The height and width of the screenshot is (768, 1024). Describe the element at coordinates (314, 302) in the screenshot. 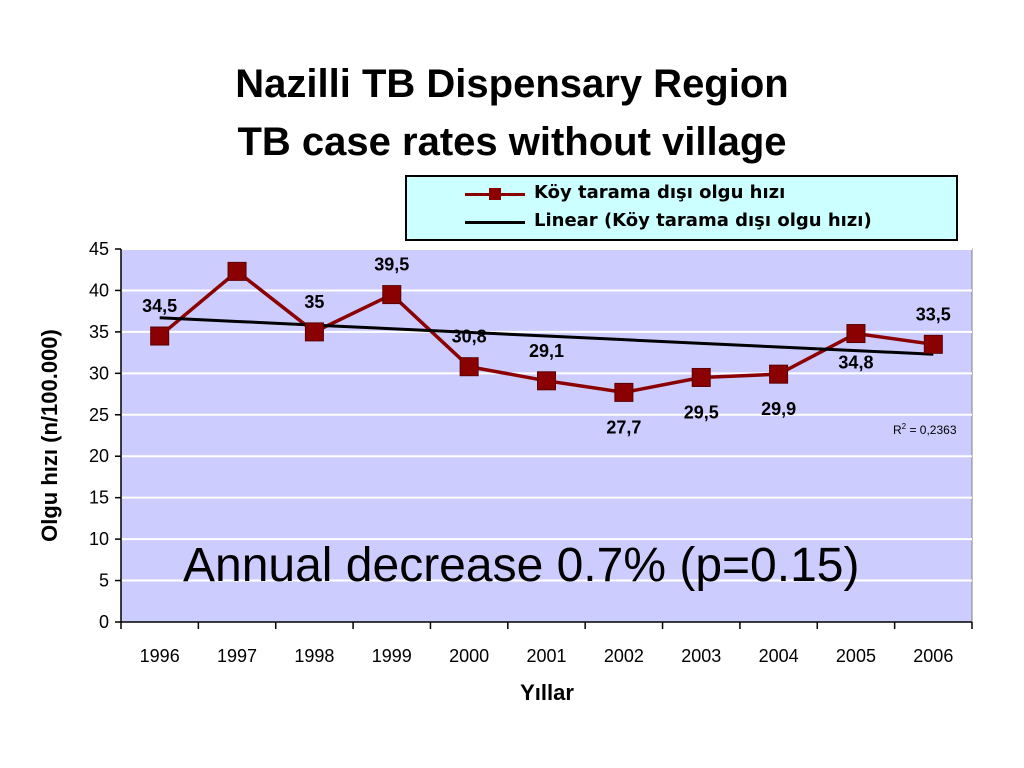

I see `data-label: 35` at that location.